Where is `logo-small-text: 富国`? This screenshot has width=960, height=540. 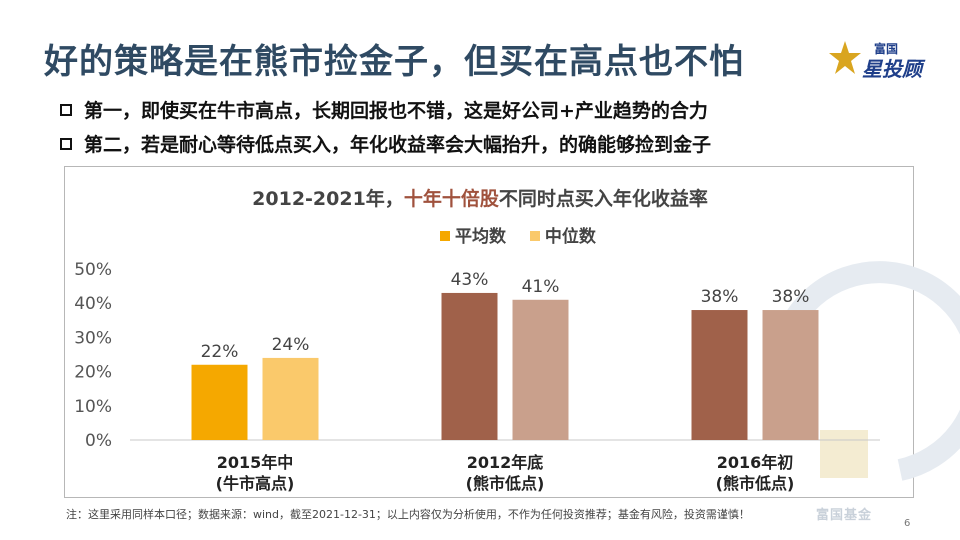 logo-small-text: 富国 is located at coordinates (886, 49).